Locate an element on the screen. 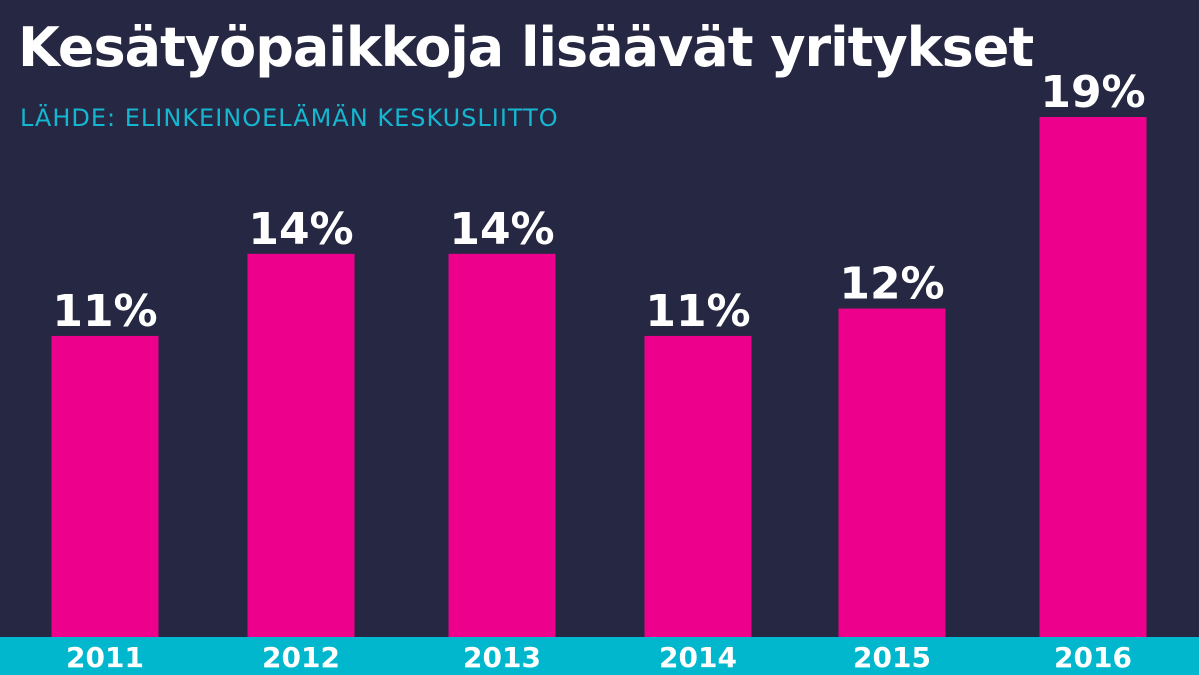  bar-2016 is located at coordinates (1093, 377).